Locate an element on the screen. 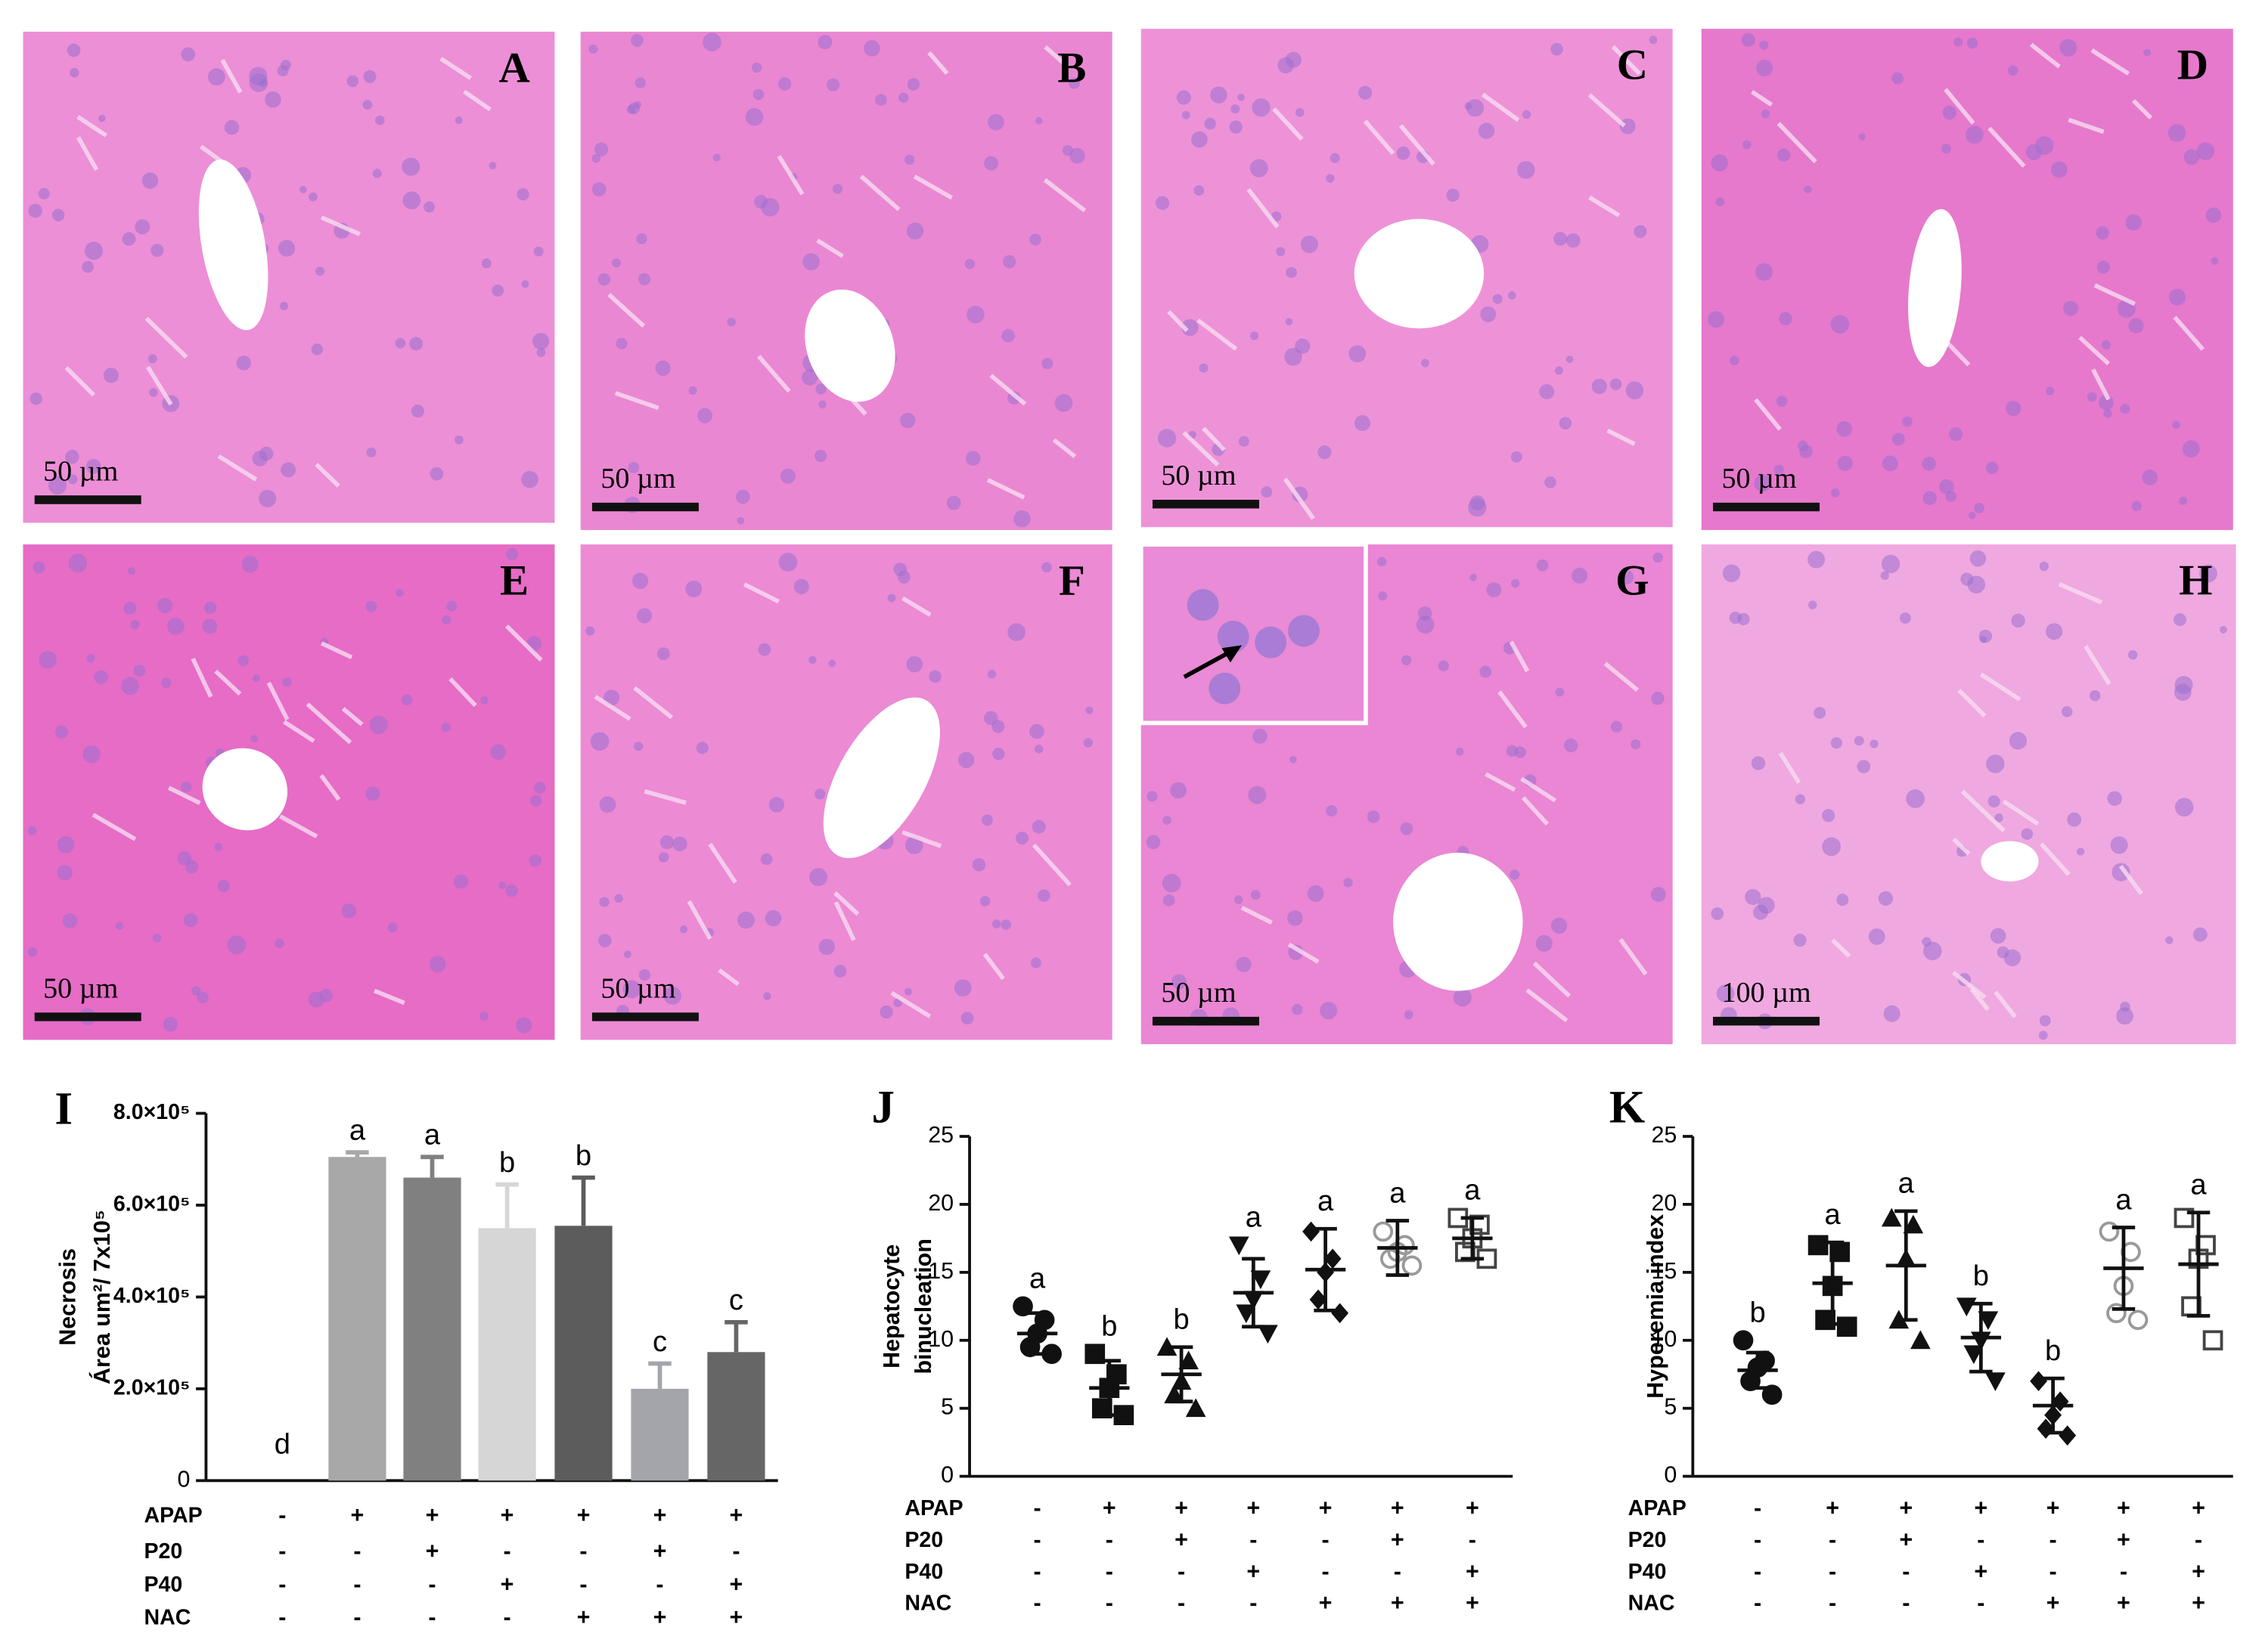 Image resolution: width=2259 pixels, height=1652 pixels. bar is located at coordinates (584, 1354).